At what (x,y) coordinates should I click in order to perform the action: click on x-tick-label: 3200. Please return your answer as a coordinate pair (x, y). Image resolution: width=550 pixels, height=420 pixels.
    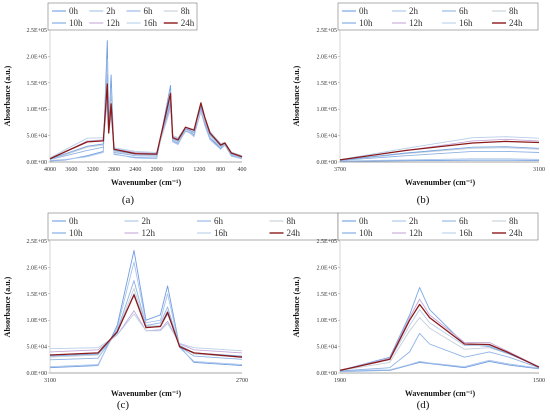
    Looking at the image, I should click on (93, 170).